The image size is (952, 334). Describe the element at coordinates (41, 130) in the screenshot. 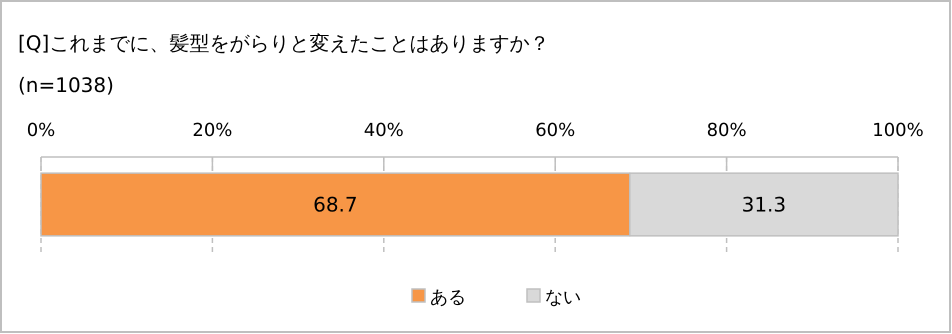

I see `x-tick-label: 0%` at that location.